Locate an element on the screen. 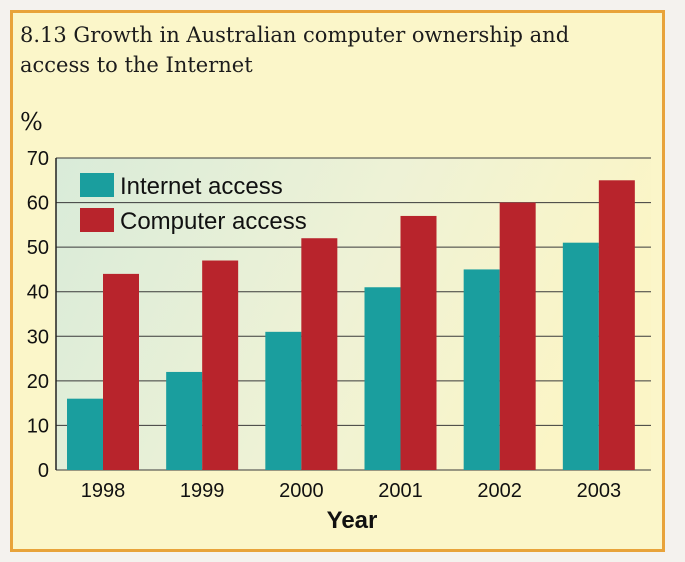 The width and height of the screenshot is (685, 562). x-axis-label: Year is located at coordinates (352, 520).